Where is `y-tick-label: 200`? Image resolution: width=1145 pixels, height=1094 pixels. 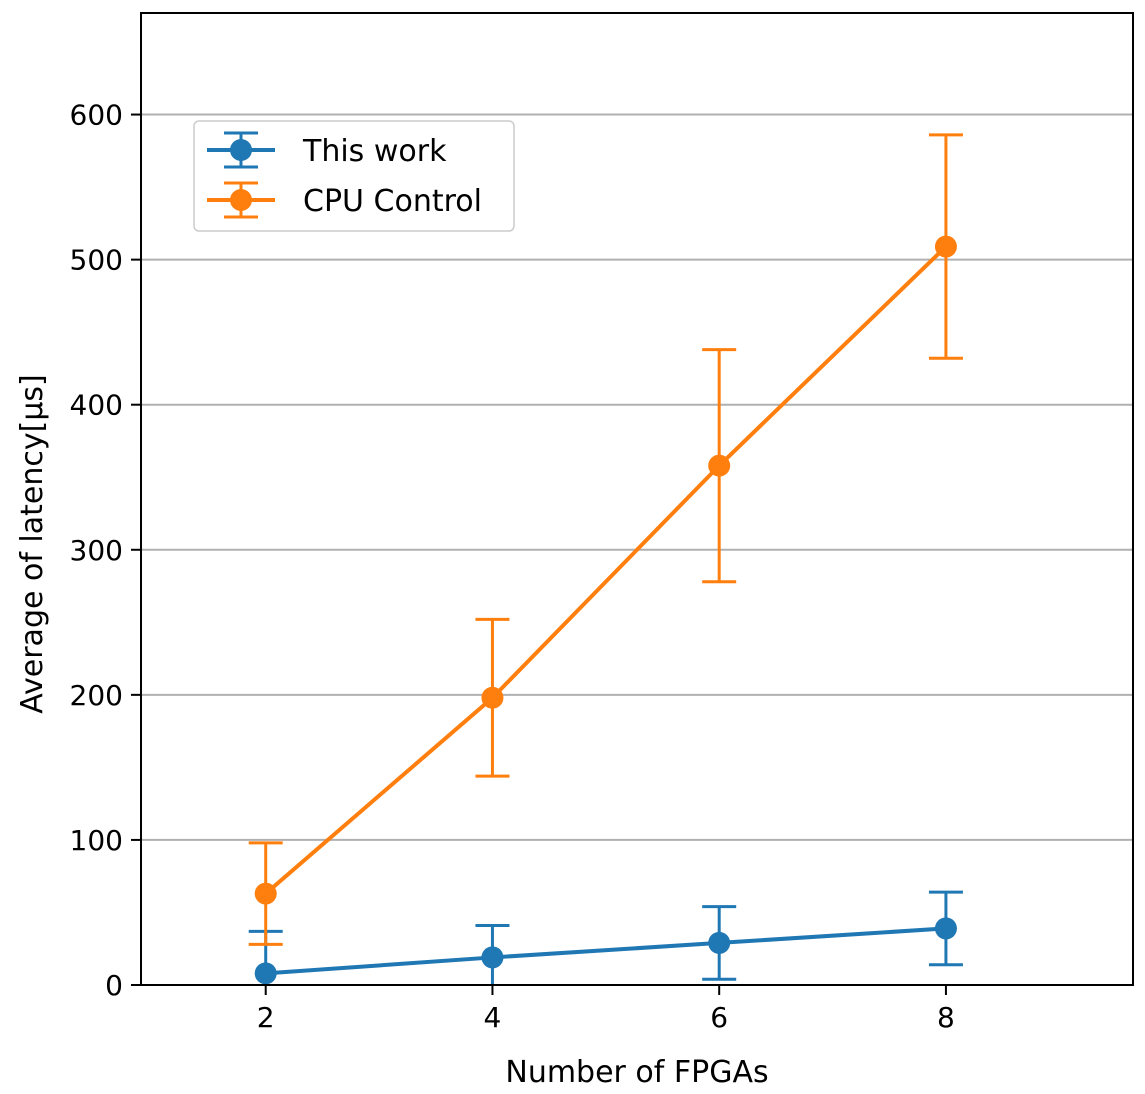 y-tick-label: 200 is located at coordinates (96, 695).